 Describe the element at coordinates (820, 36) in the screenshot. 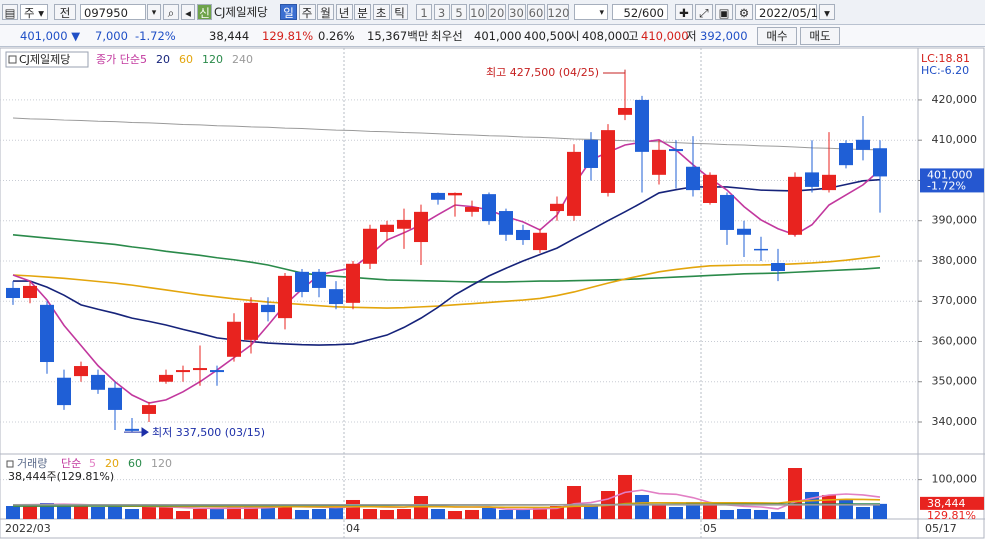

I see `sell-button: 매도` at that location.